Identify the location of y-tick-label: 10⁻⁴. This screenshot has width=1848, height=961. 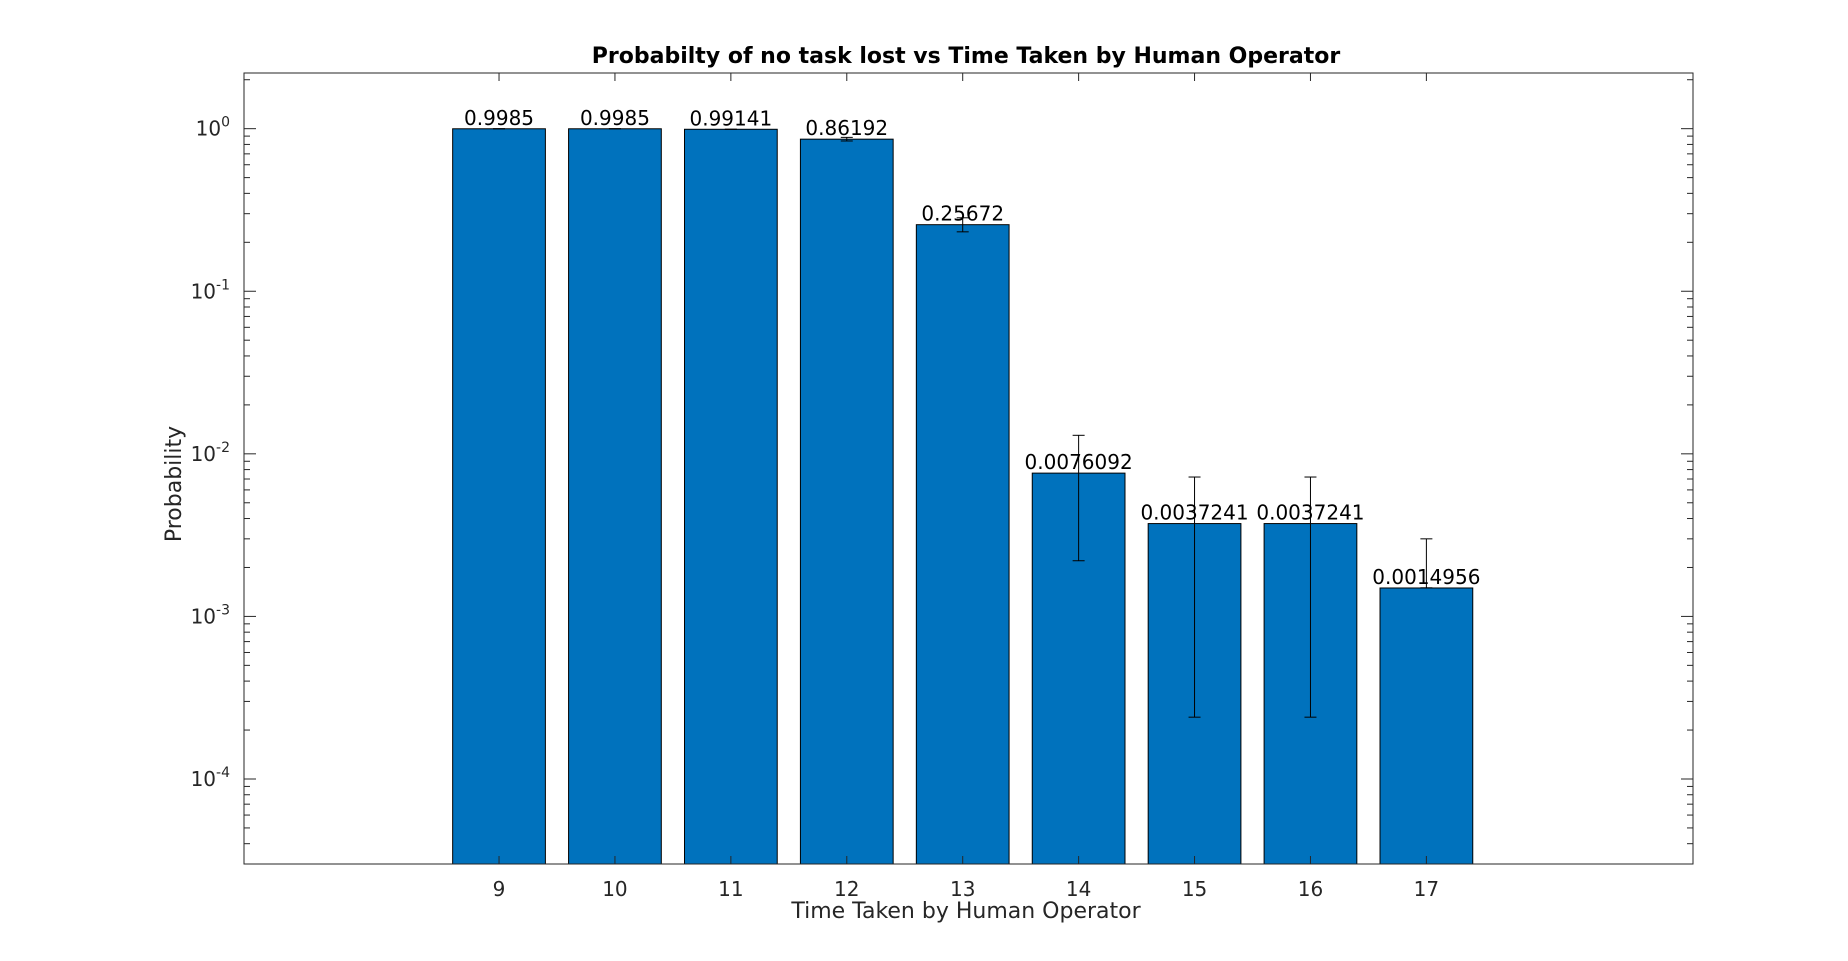
(211, 778).